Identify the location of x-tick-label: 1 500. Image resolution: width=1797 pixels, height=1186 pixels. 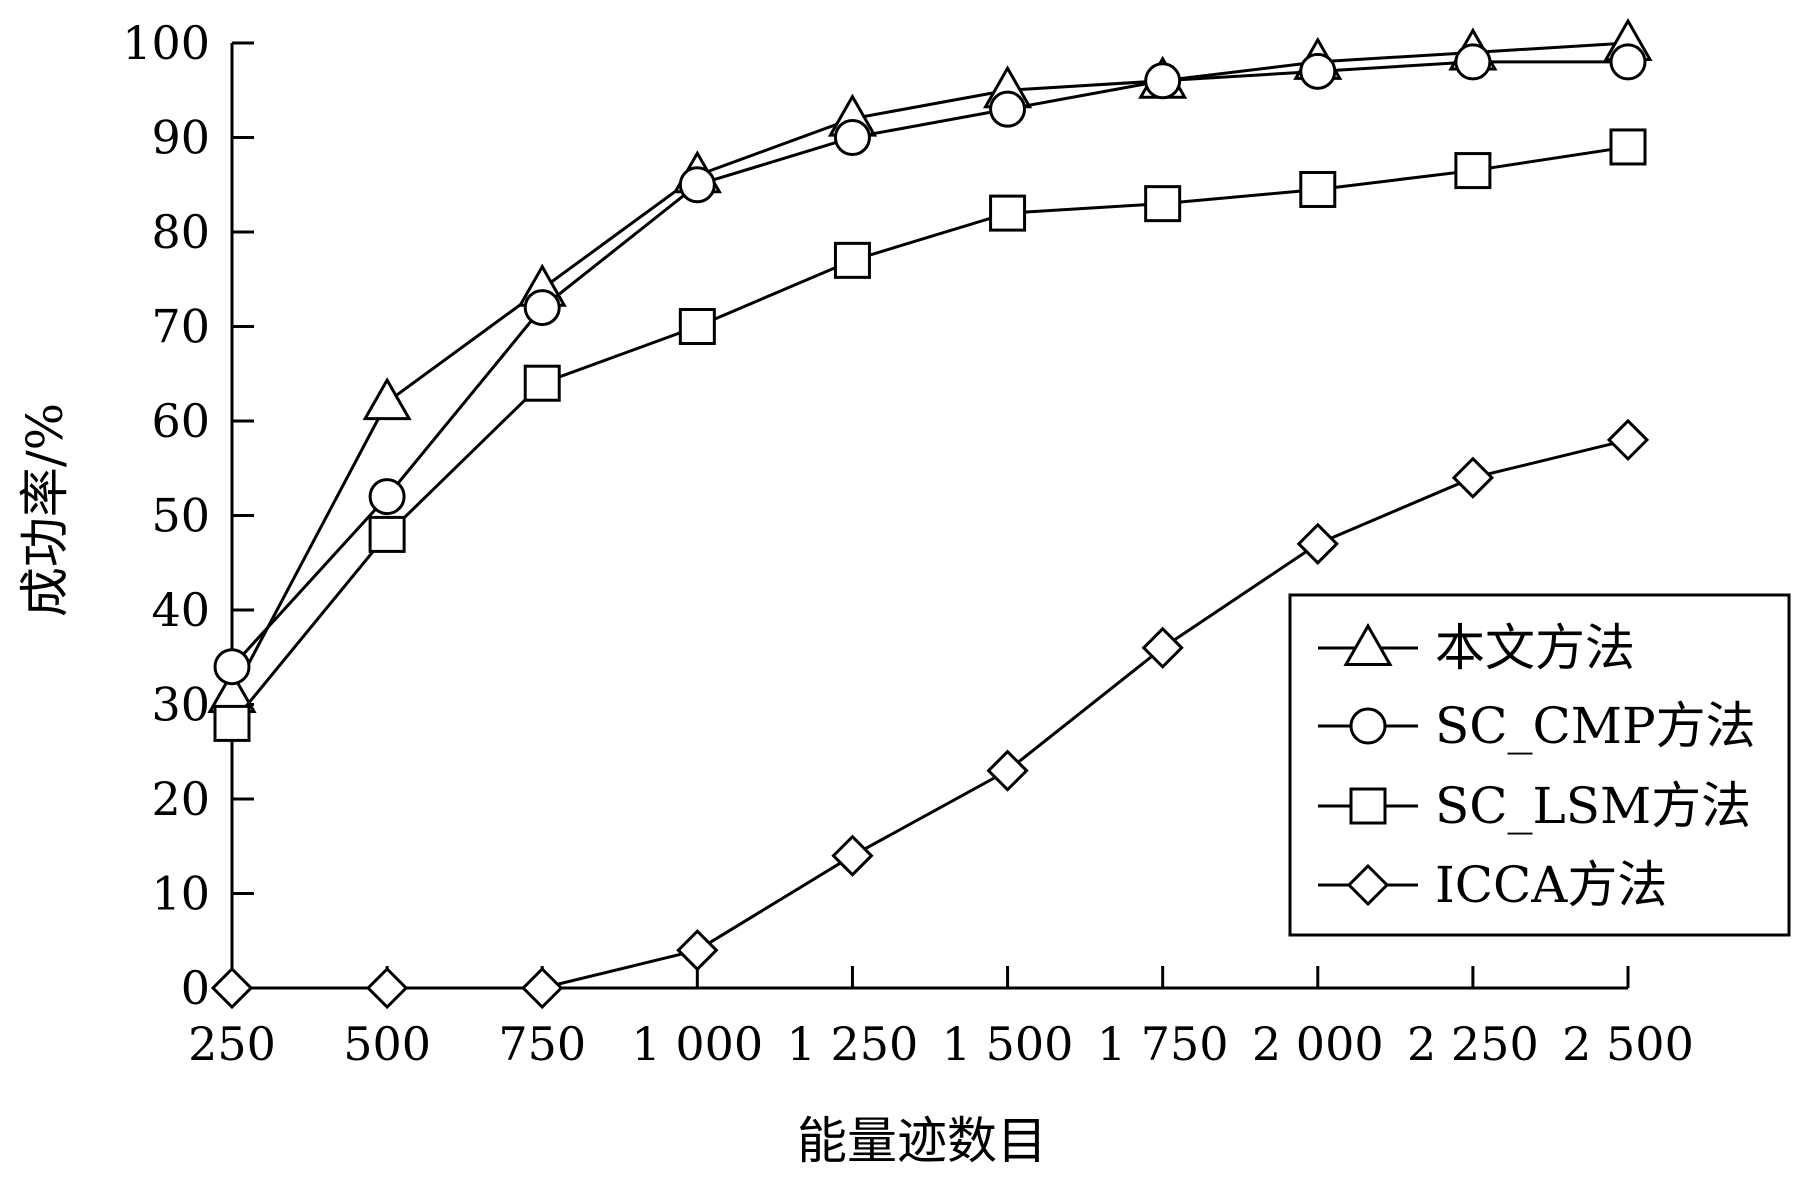
(1008, 1044).